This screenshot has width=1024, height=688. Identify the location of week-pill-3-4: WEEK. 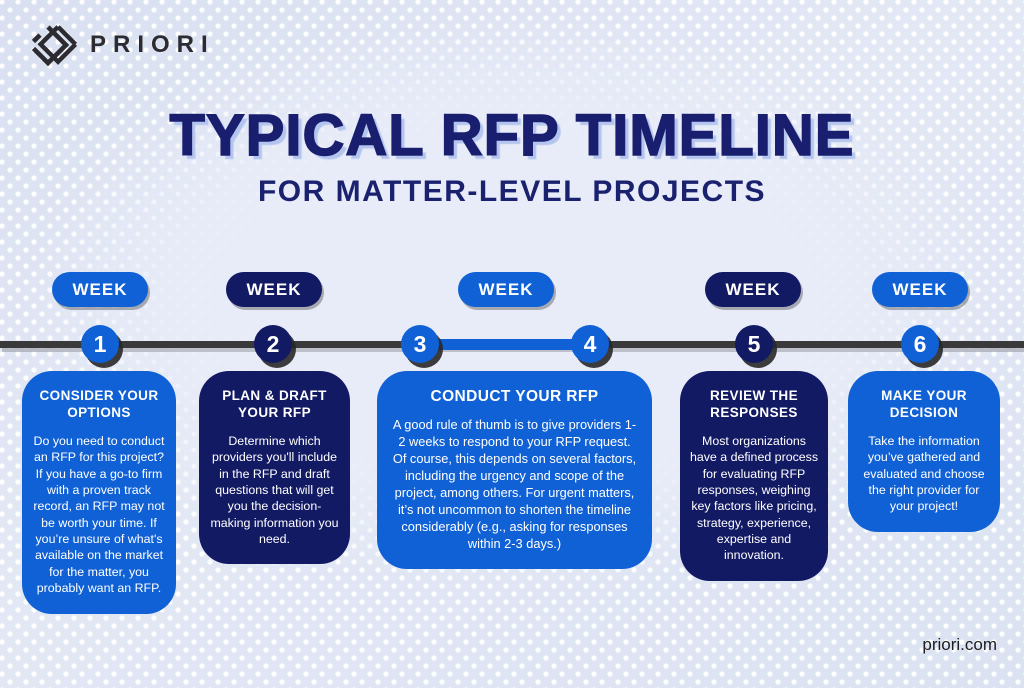
(506, 289).